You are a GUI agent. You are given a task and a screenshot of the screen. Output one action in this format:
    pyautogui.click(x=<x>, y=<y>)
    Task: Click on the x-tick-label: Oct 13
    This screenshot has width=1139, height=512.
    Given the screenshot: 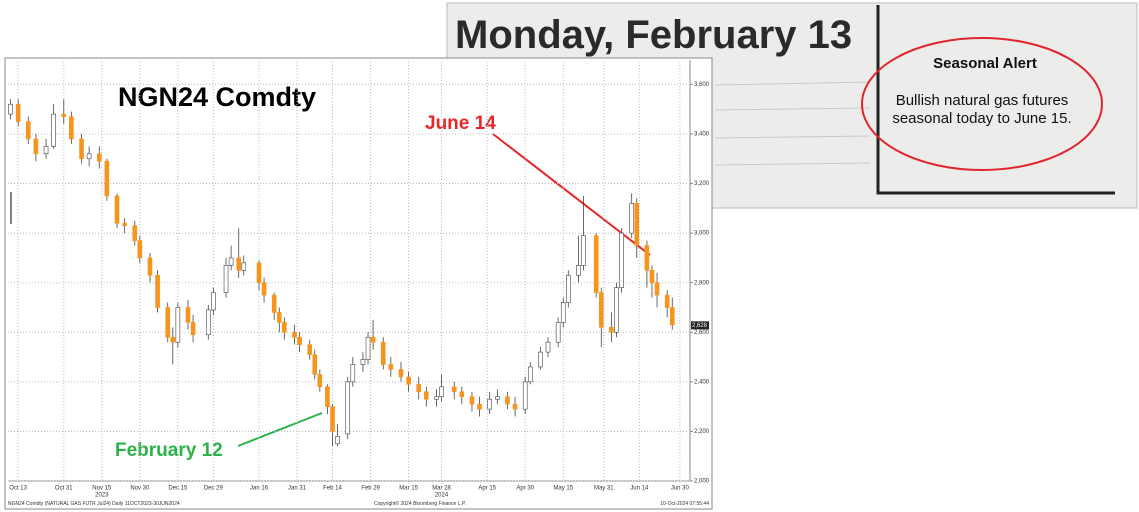 What is the action you would take?
    pyautogui.click(x=18, y=489)
    